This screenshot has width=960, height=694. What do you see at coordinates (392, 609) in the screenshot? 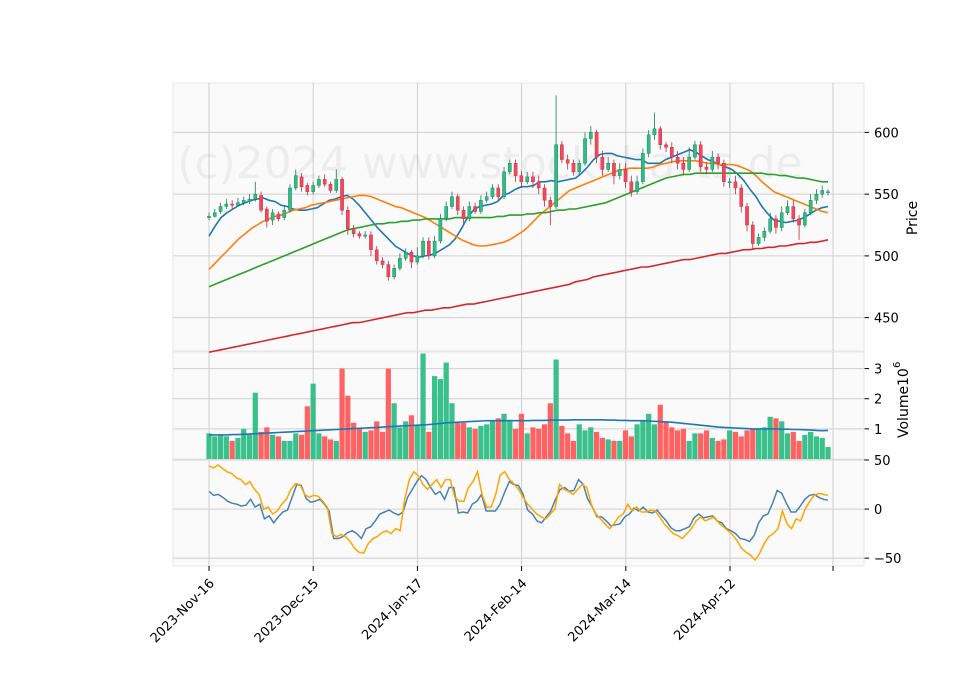
I see `x-tick-label: 2024-Jan-17` at bounding box center [392, 609].